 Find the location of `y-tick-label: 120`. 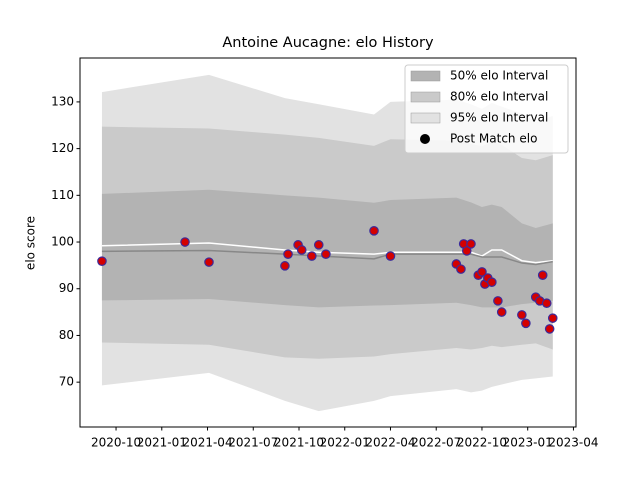

y-tick-label: 120 is located at coordinates (62, 148).